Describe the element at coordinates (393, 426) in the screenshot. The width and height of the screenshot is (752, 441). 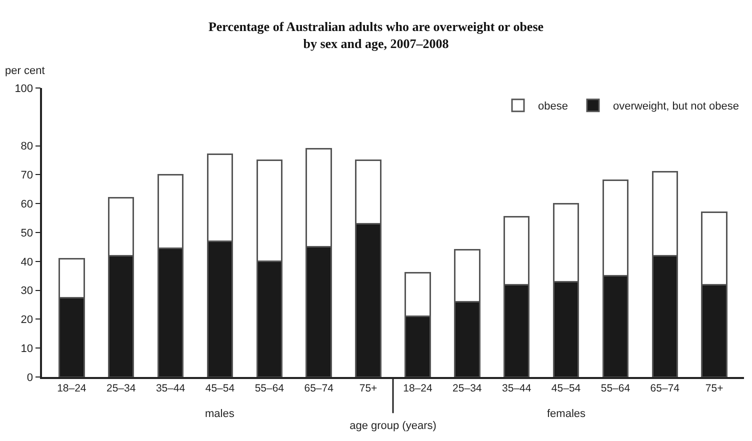
I see `x-axis-title: age group (years)` at that location.